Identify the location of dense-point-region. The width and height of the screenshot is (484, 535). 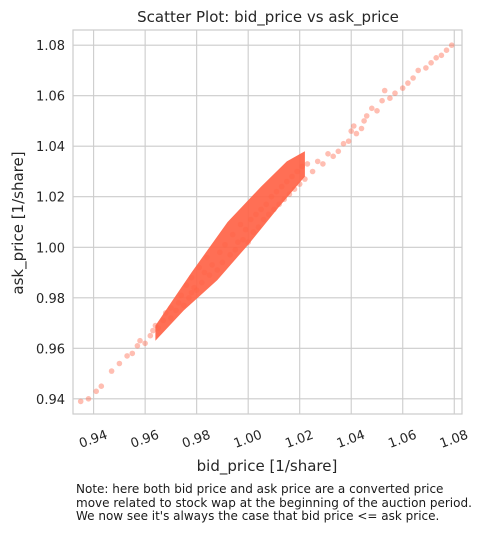
(230, 246).